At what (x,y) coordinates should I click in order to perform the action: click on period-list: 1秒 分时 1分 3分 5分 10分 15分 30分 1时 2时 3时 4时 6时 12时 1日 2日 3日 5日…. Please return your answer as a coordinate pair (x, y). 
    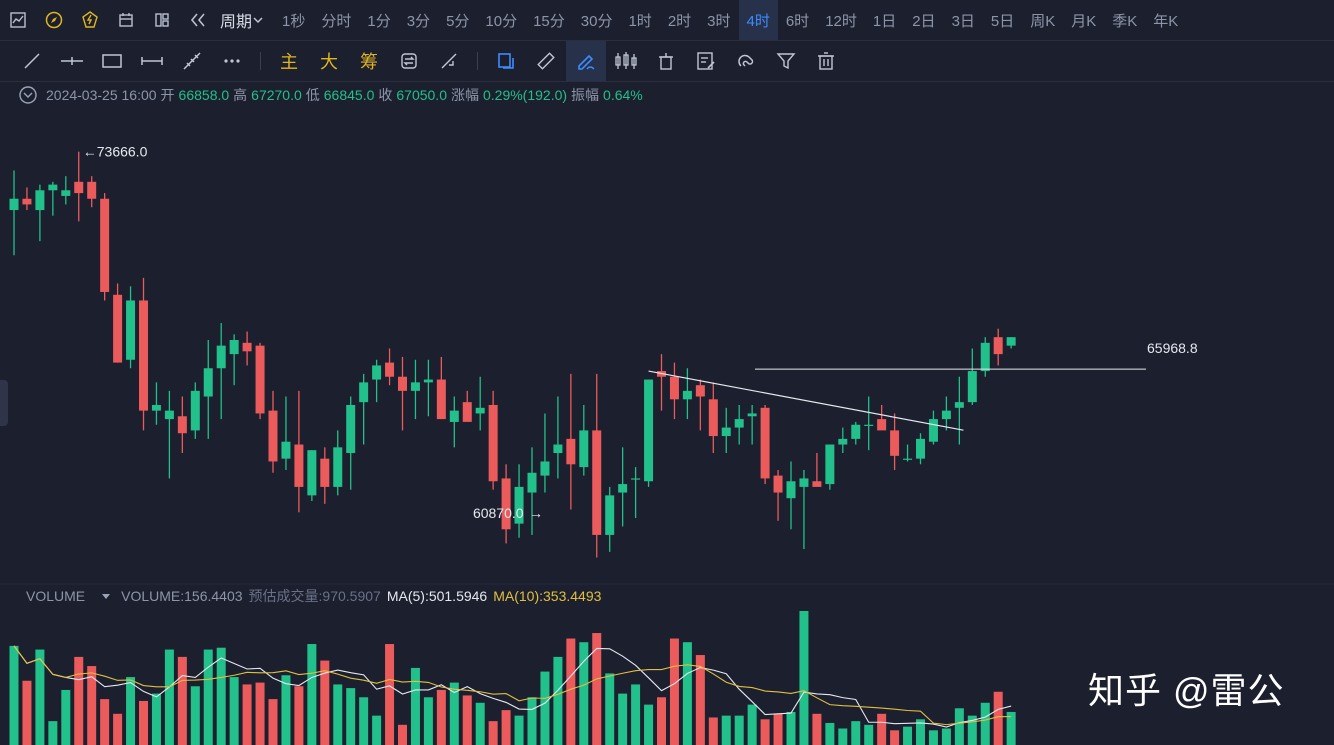
    Looking at the image, I should click on (730, 20).